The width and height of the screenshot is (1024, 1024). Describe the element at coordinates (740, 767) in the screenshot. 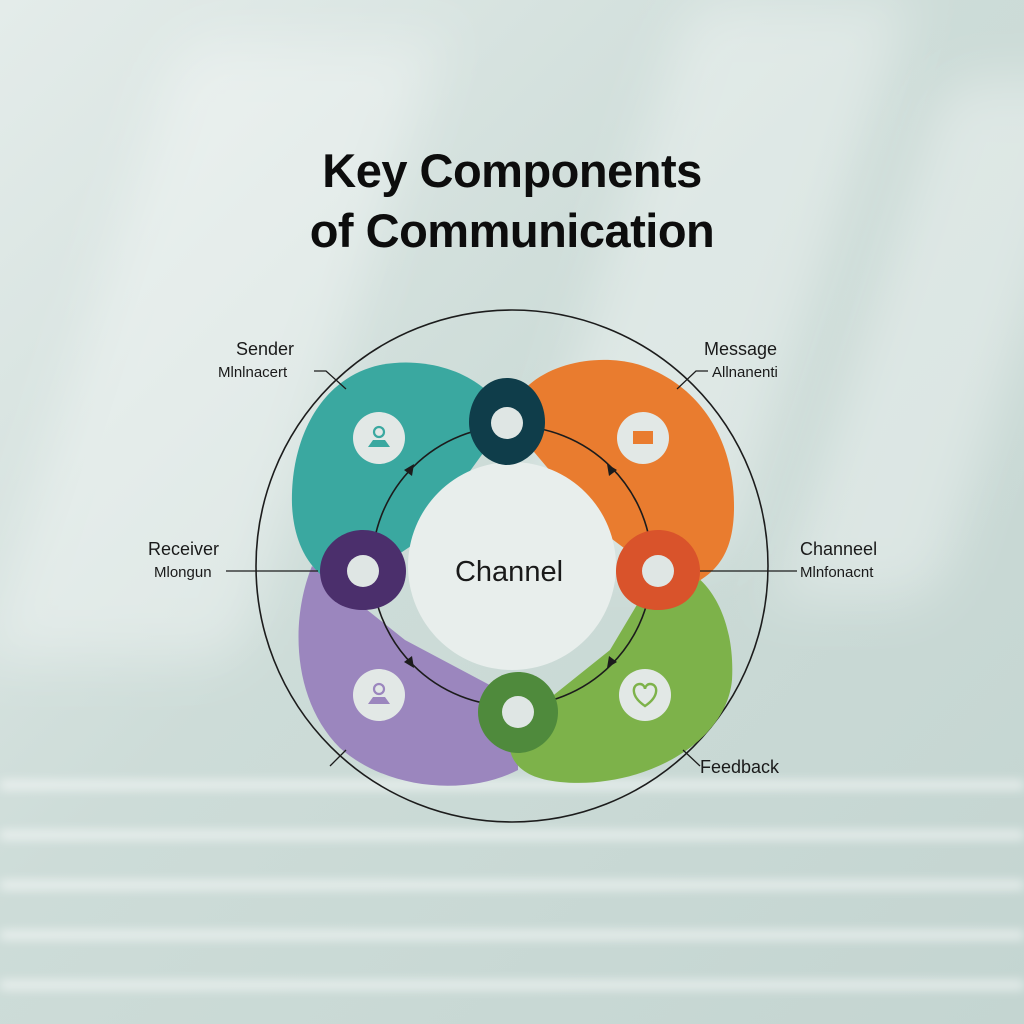

I see `feedback-label: Feedback` at that location.